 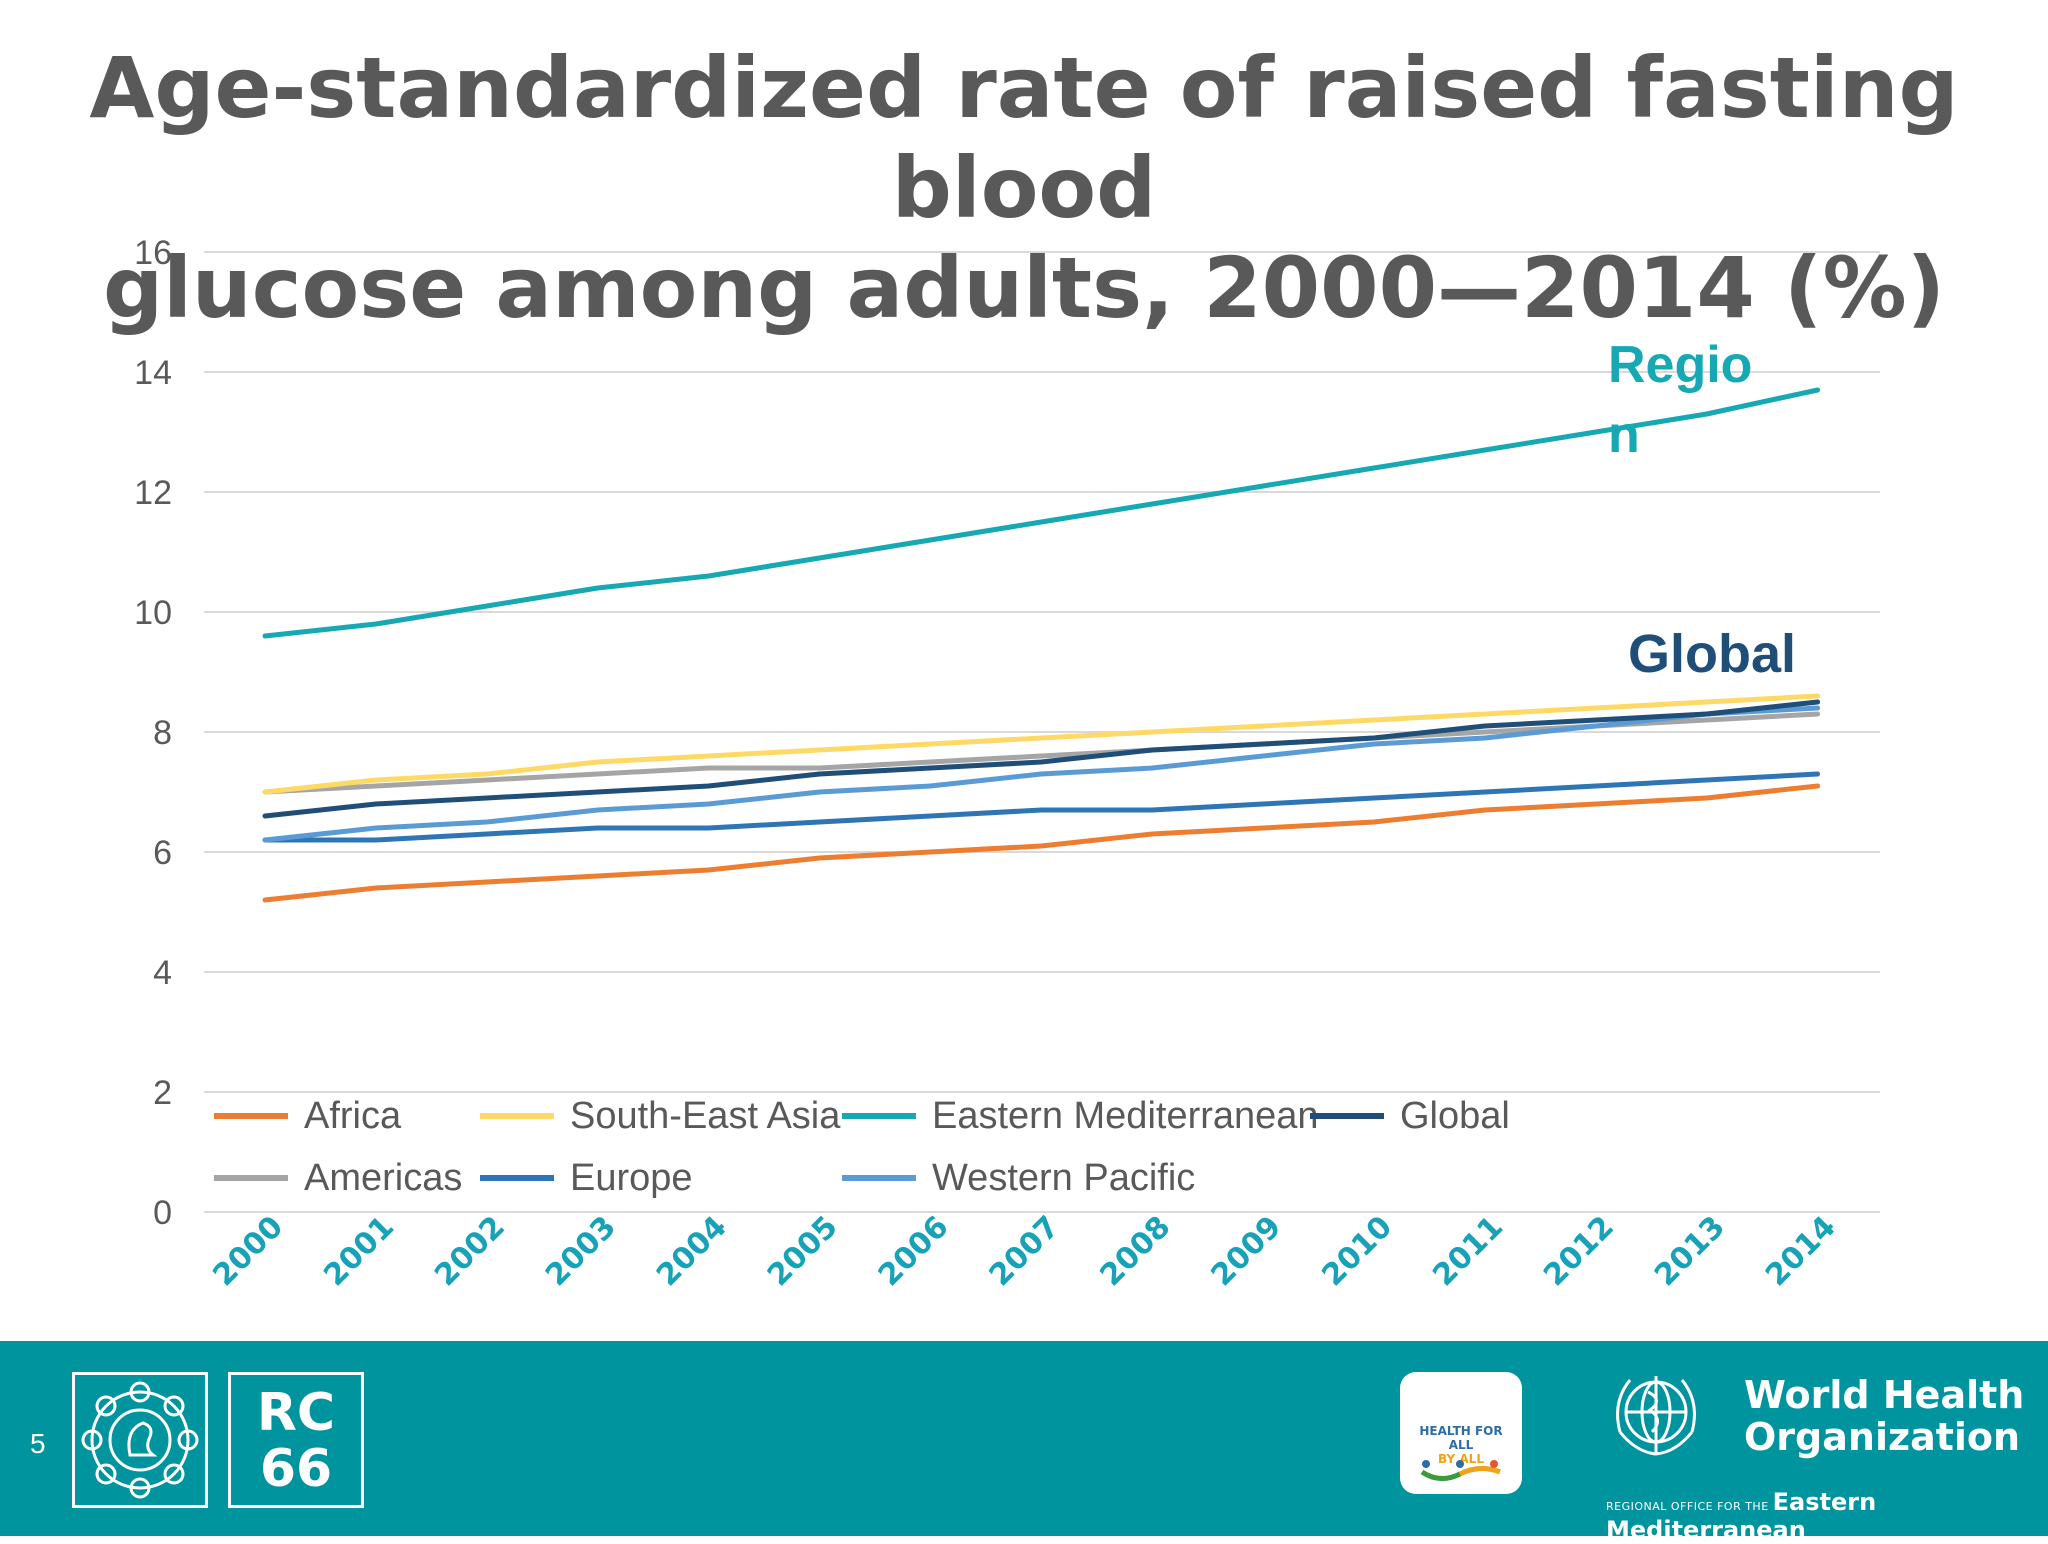 I want to click on x-tick-2002: 2002, so click(x=470, y=1251).